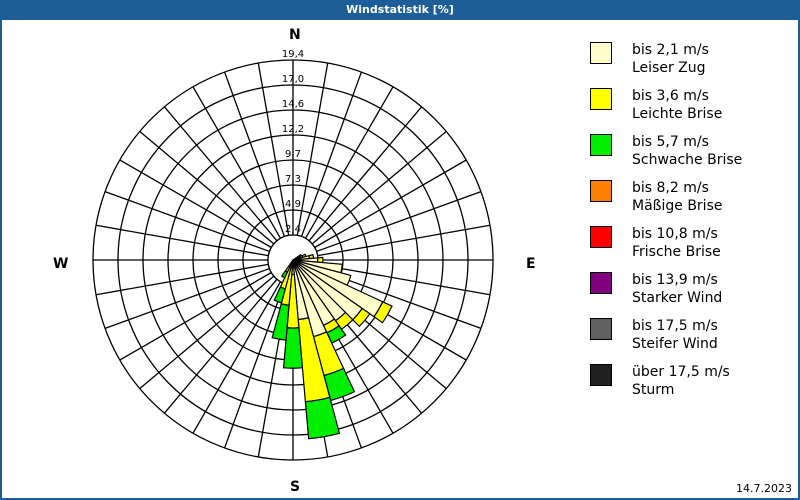 This screenshot has height=500, width=800. Describe the element at coordinates (675, 326) in the screenshot. I see `legend-speed: bis 17,5 m/s` at that location.